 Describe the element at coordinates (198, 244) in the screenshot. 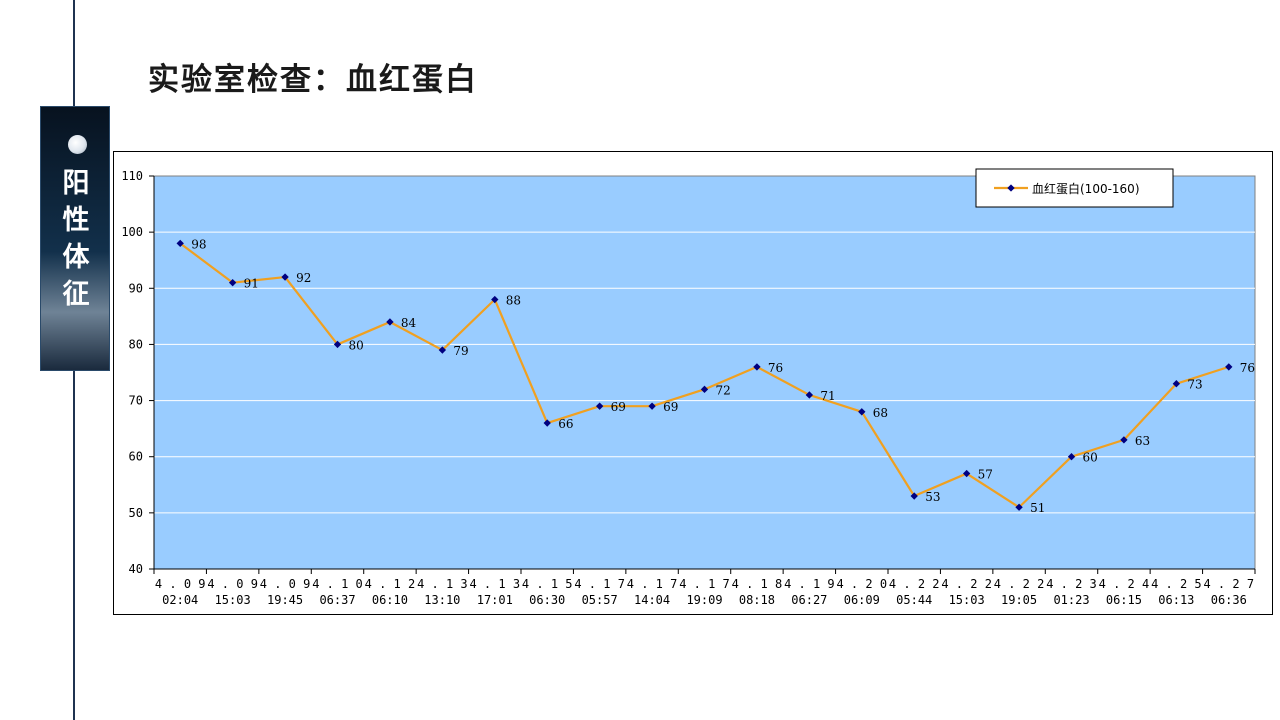

I see `data-label: 98` at that location.